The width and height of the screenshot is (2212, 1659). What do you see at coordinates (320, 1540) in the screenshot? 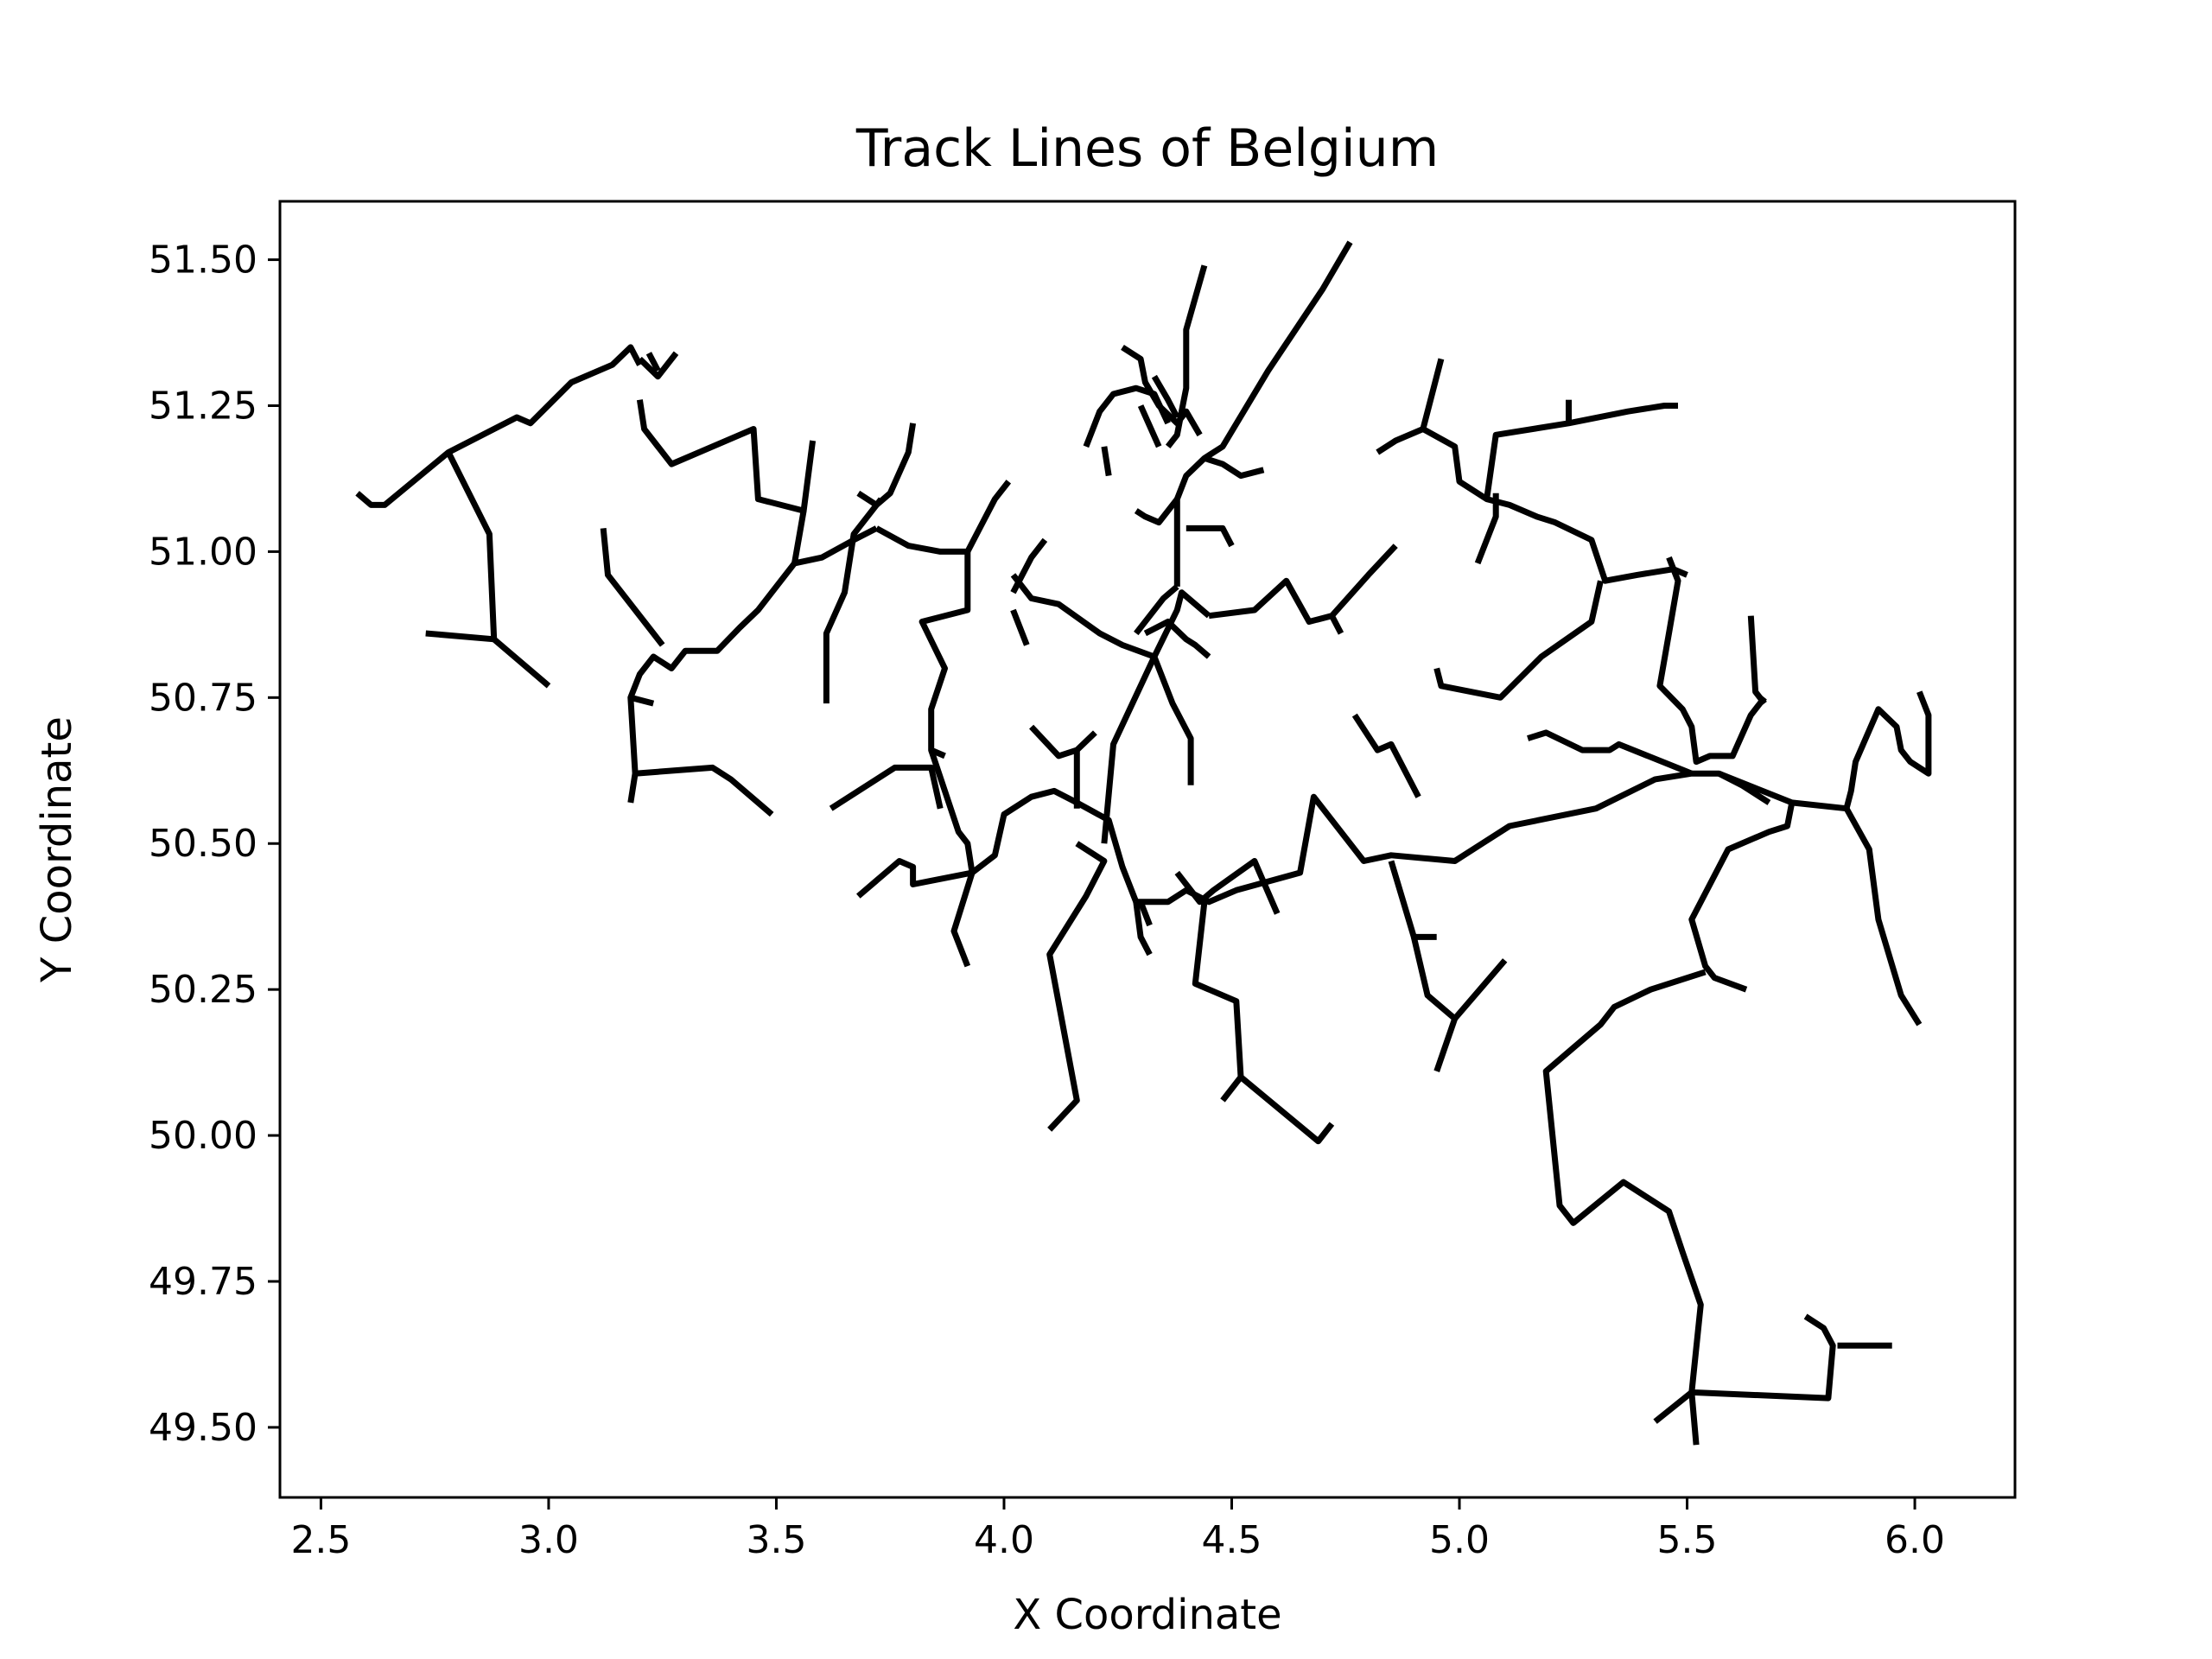
I see `x-tick-label: 2.5` at bounding box center [320, 1540].